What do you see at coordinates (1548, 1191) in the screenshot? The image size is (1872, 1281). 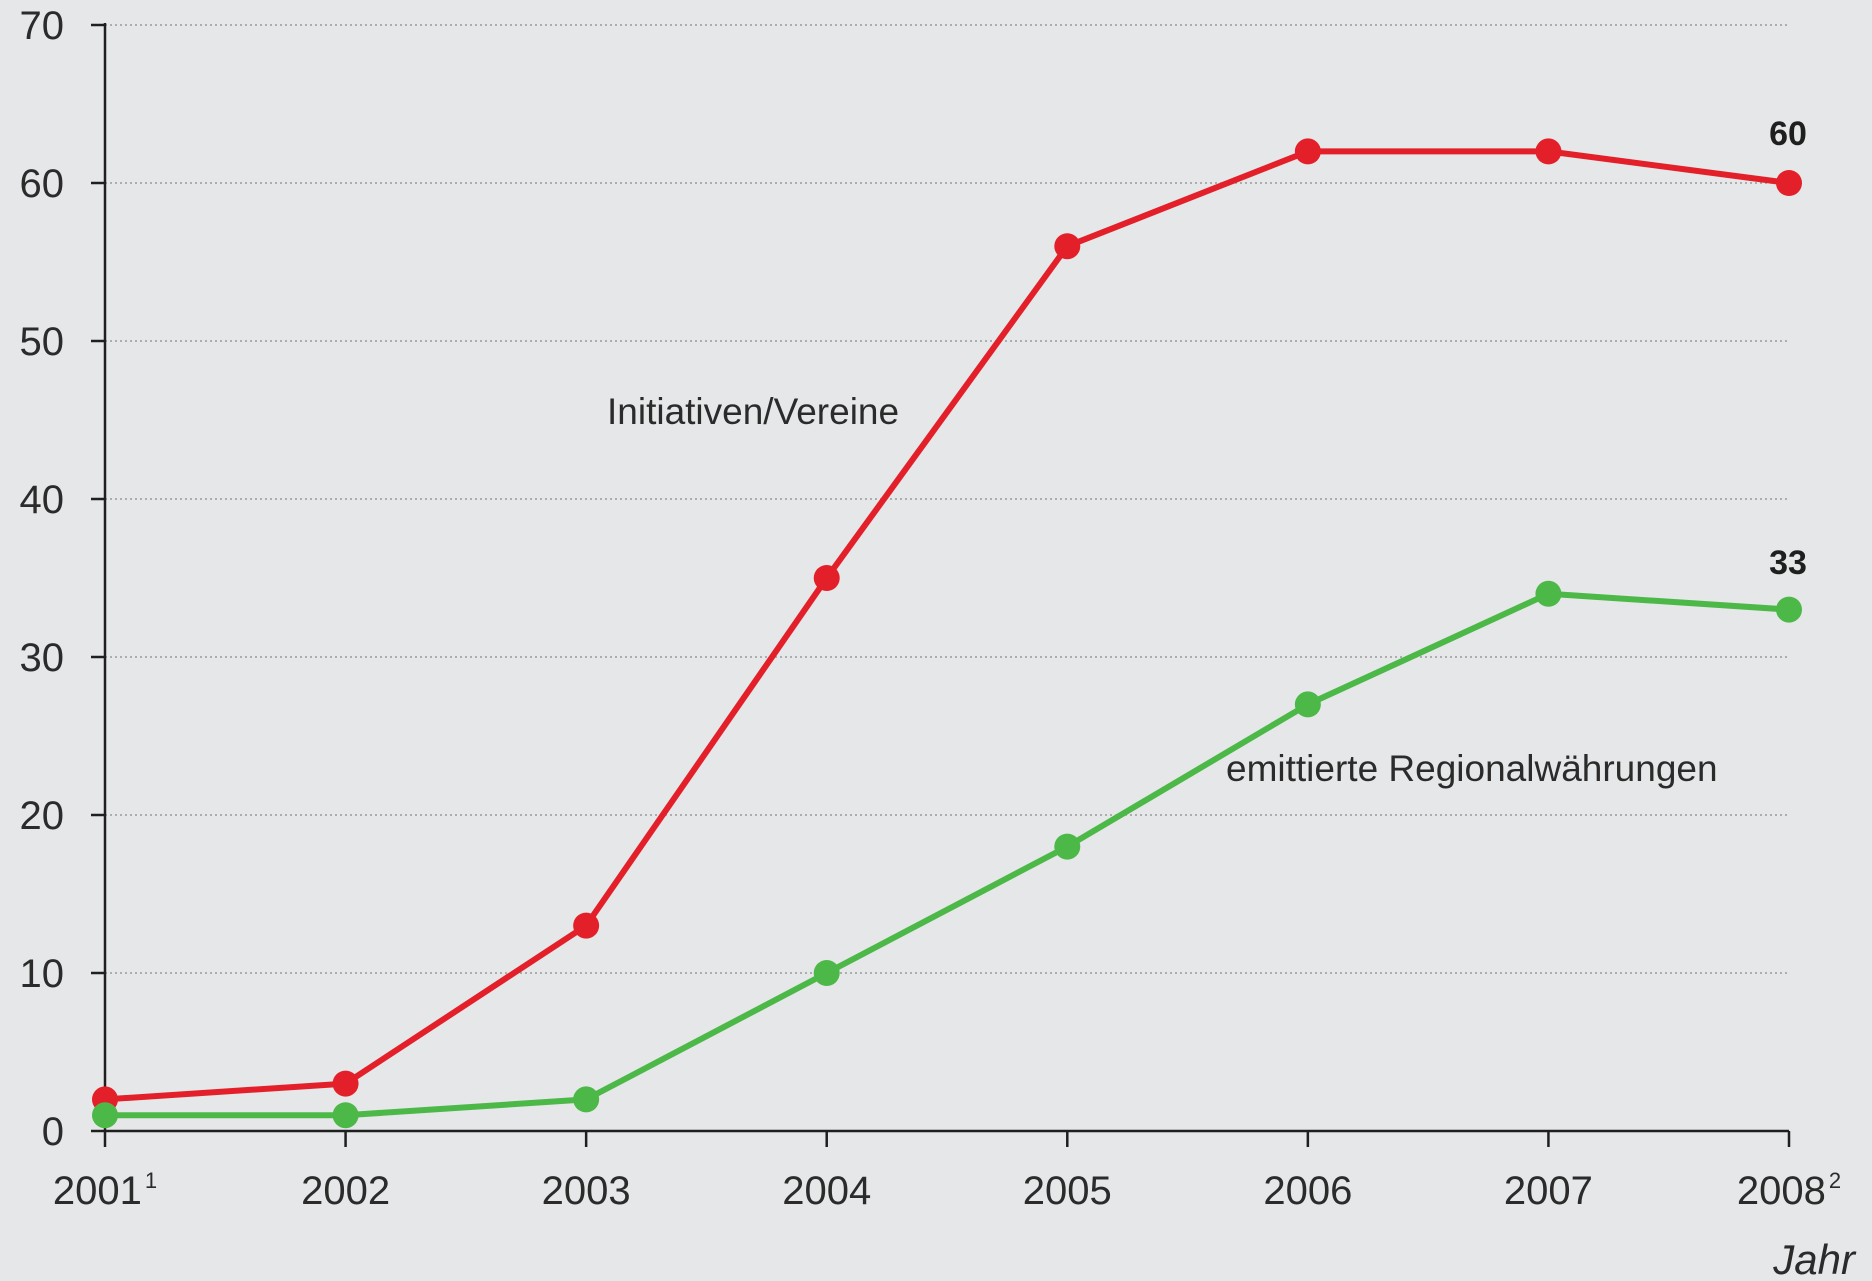 I see `x-tick-label: 2007` at bounding box center [1548, 1191].